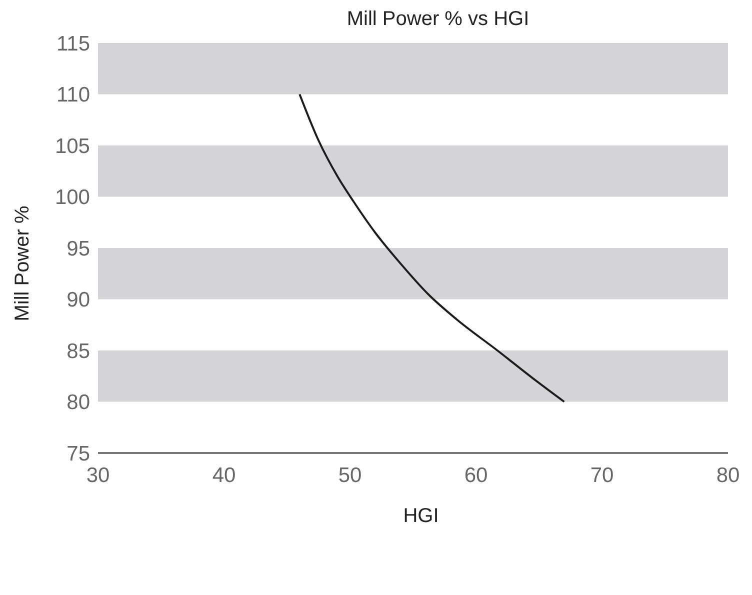  Describe the element at coordinates (73, 95) in the screenshot. I see `y-tick-label: 110` at that location.